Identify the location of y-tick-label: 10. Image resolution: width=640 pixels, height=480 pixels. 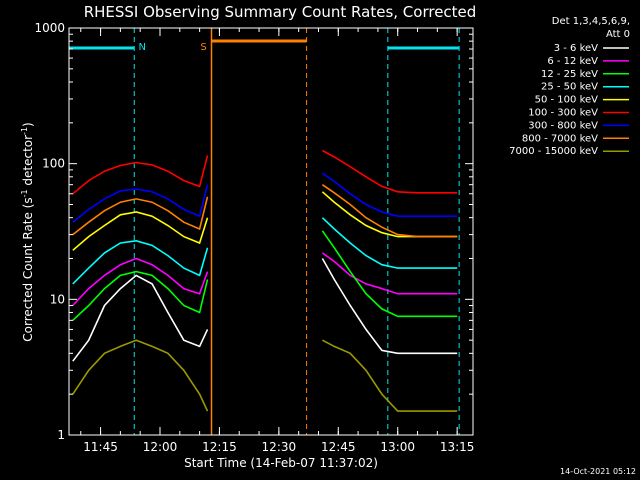
(57, 299).